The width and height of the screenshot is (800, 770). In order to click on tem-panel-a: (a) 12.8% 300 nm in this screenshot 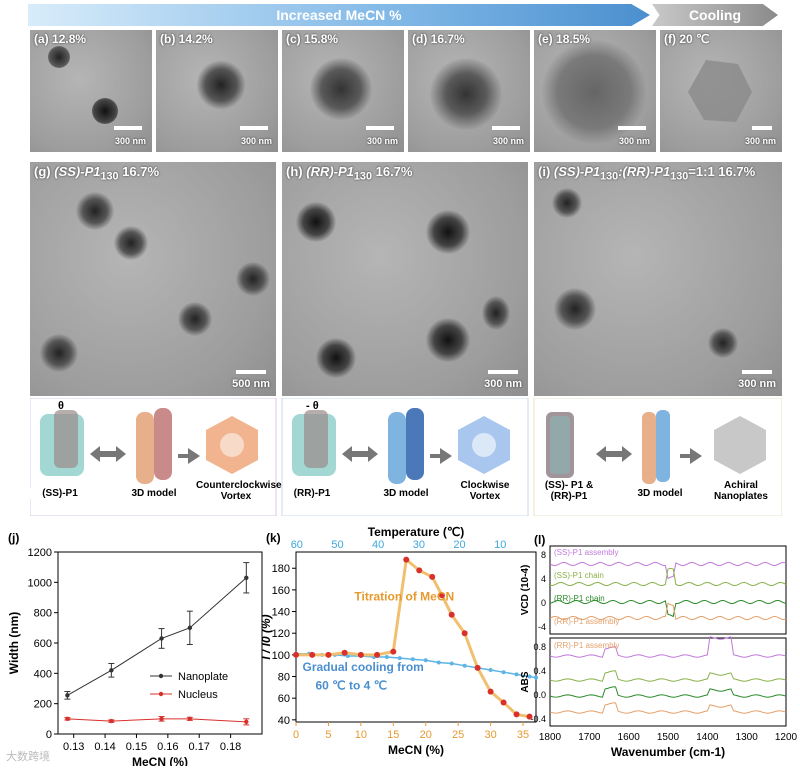, I will do `click(91, 91)`.